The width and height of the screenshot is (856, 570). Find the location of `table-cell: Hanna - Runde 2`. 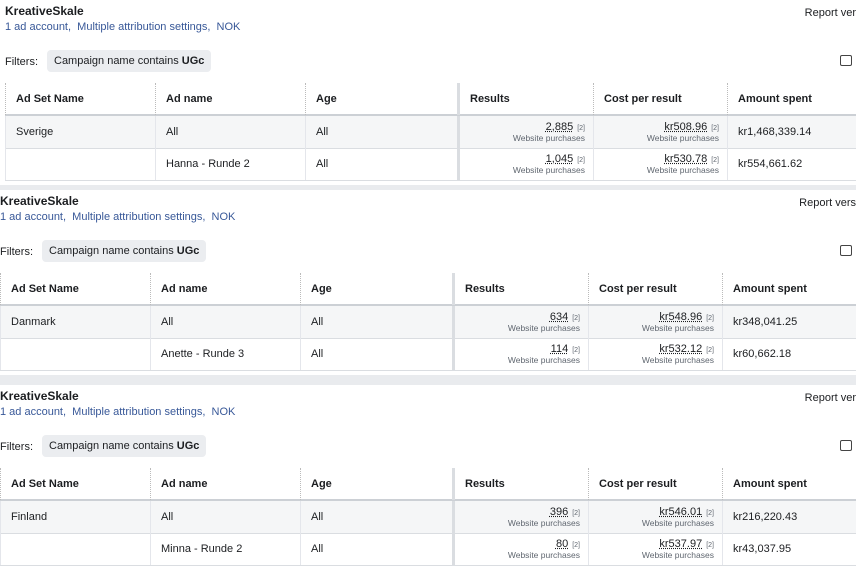

table-cell: Hanna - Runde 2 is located at coordinates (230, 164).